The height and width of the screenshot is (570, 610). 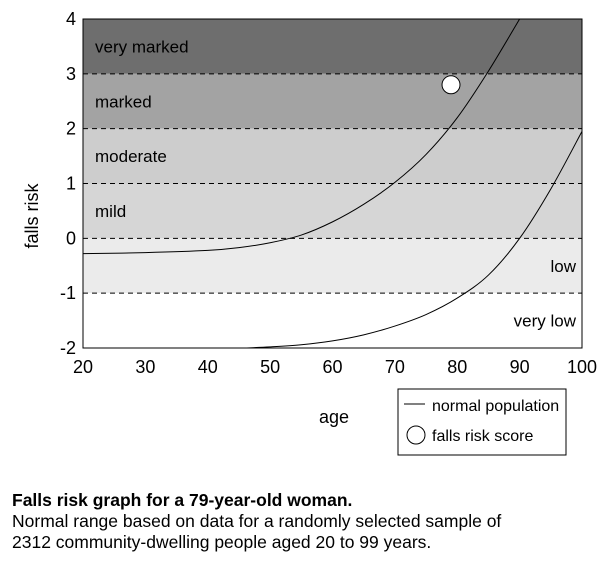 What do you see at coordinates (71, 184) in the screenshot?
I see `y-tick-label: 1` at bounding box center [71, 184].